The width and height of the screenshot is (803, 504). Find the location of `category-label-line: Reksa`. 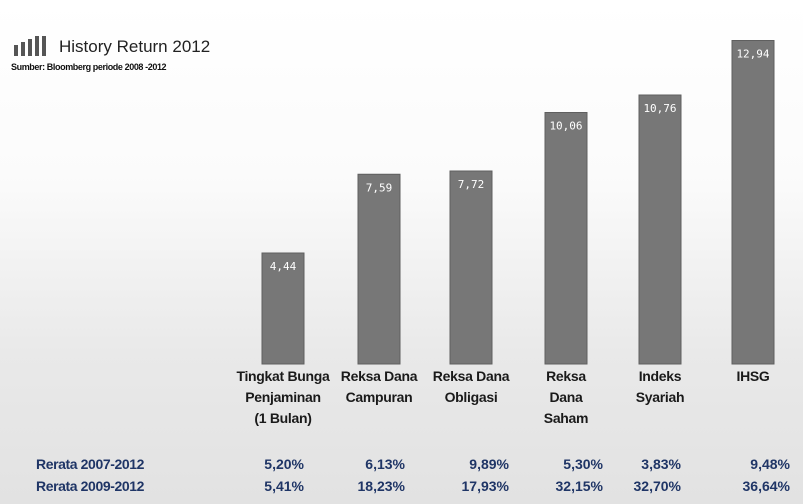

category-label-line: Reksa is located at coordinates (566, 376).